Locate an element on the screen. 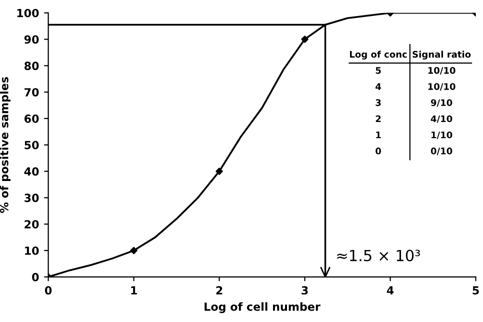  annotation: 0/10 is located at coordinates (441, 152).